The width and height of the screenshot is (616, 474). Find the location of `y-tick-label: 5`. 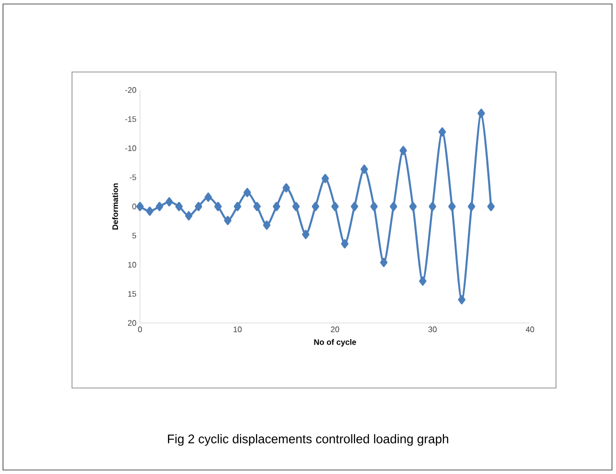

y-tick-label: 5 is located at coordinates (134, 235).